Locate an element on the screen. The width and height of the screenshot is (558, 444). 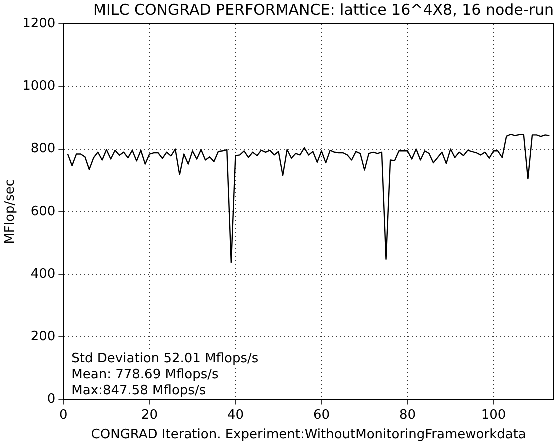
chart-title: MILC CONGRAD PERFORMANCE: lattice 16^4X8, 16 node-run is located at coordinates (324, 9).